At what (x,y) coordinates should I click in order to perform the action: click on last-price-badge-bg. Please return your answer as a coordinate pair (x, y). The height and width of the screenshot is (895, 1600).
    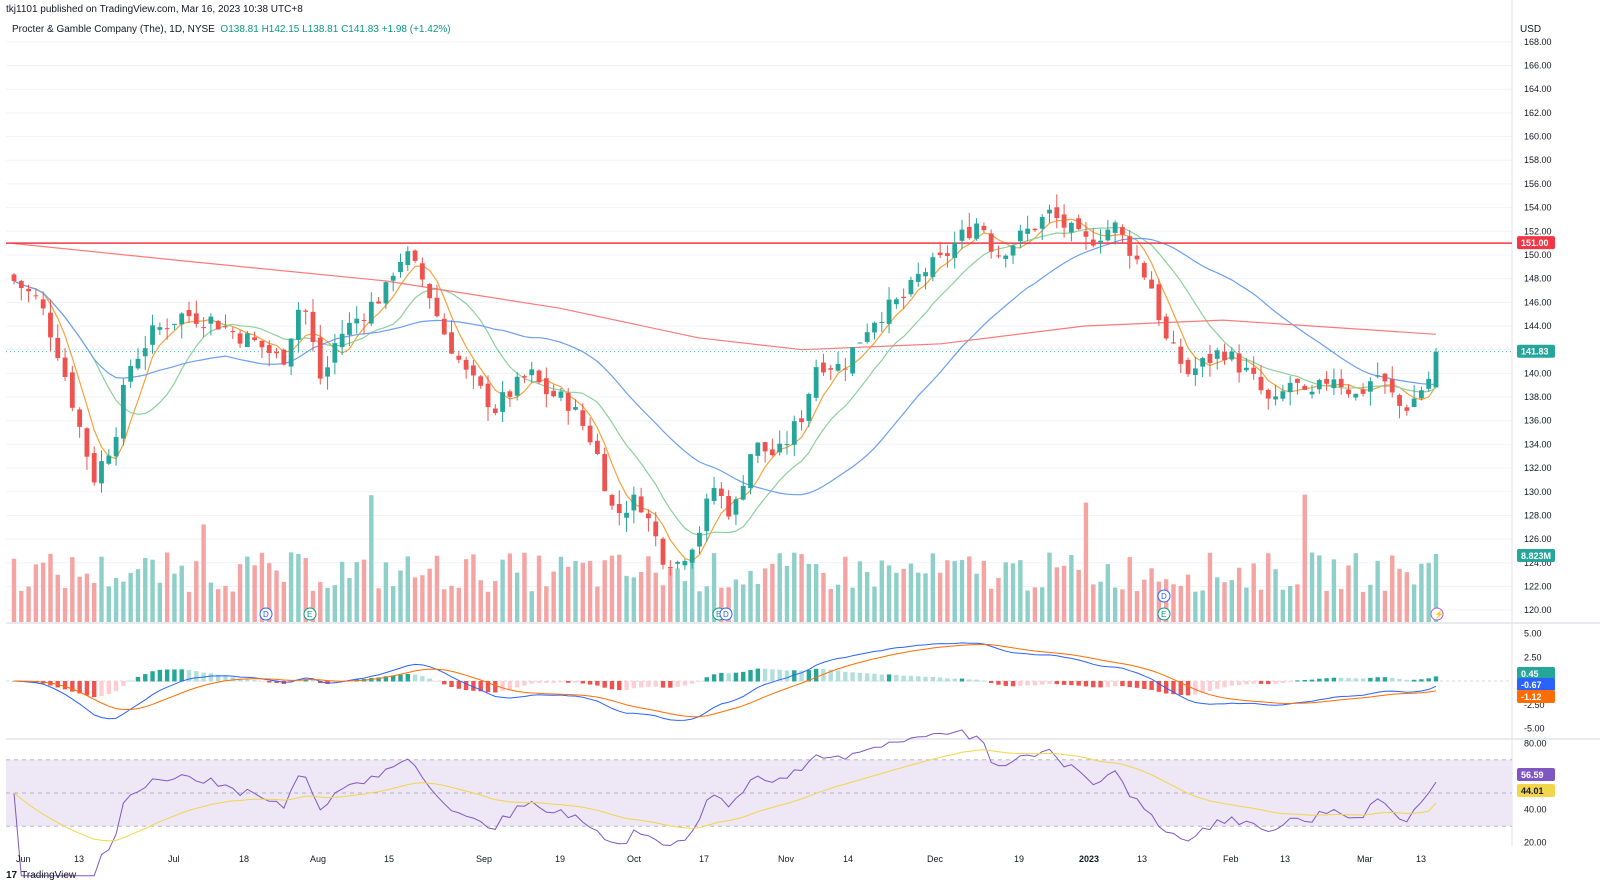
    Looking at the image, I should click on (1536, 351).